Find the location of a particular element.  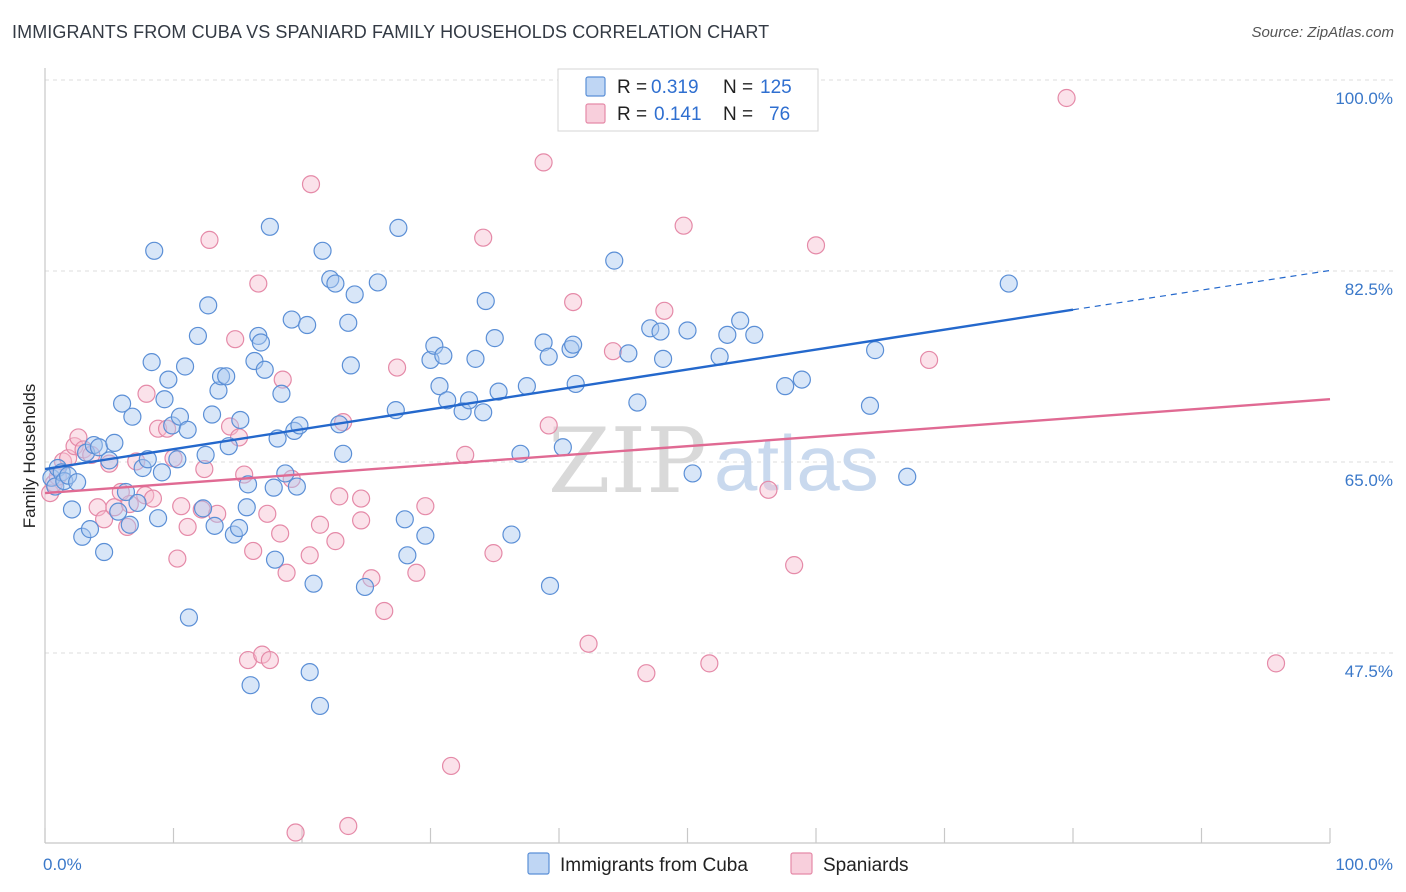

spaniards-trend-line is located at coordinates (687, 446).